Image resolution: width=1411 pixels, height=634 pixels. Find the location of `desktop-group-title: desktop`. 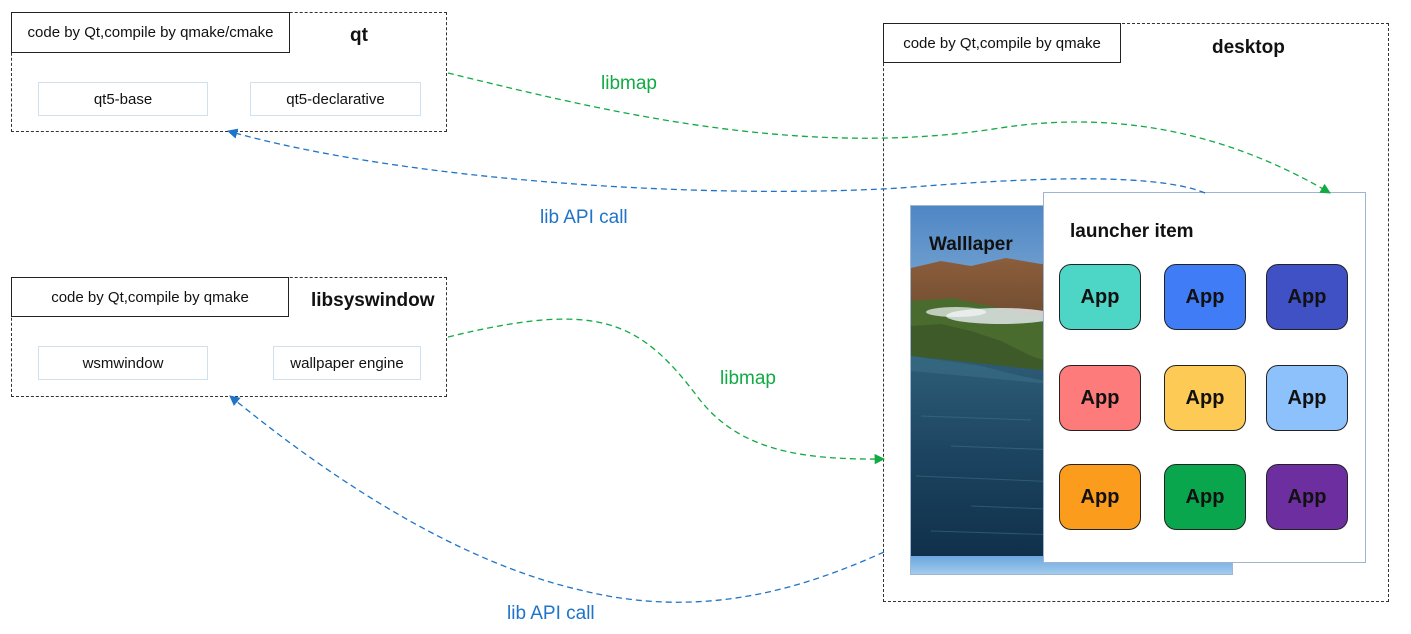

desktop-group-title: desktop is located at coordinates (1248, 47).